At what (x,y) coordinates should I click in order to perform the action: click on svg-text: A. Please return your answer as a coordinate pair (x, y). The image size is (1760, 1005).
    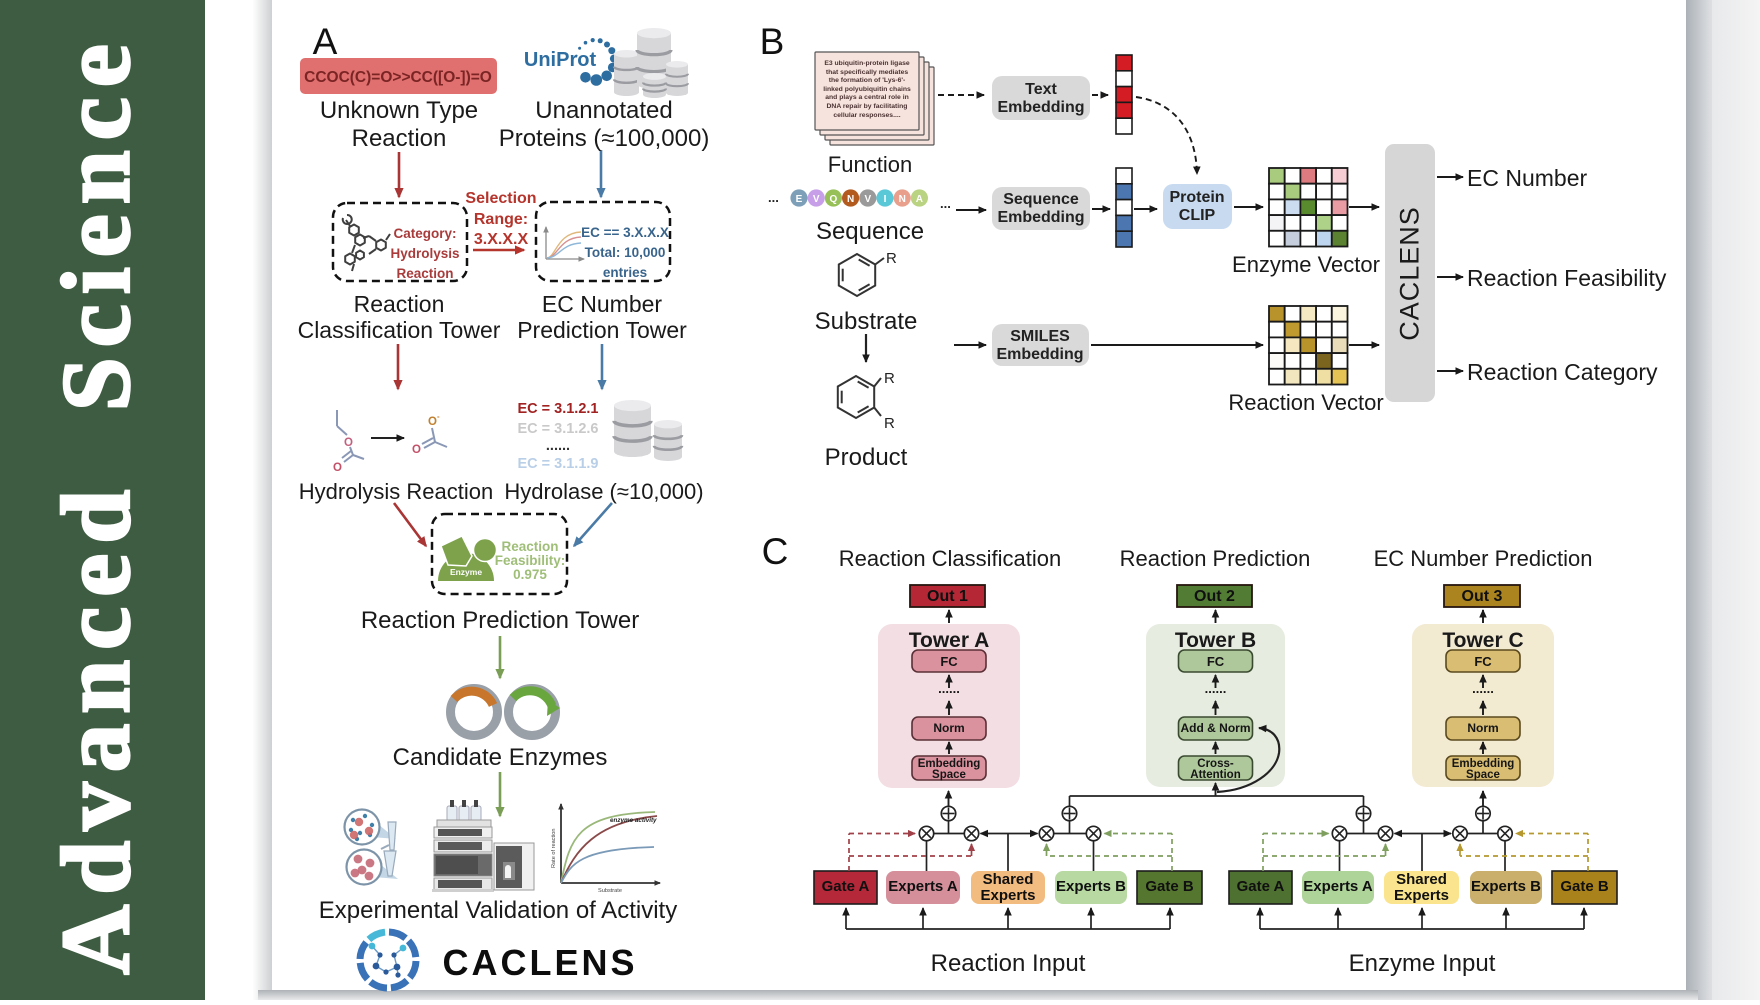
    Looking at the image, I should click on (919, 199).